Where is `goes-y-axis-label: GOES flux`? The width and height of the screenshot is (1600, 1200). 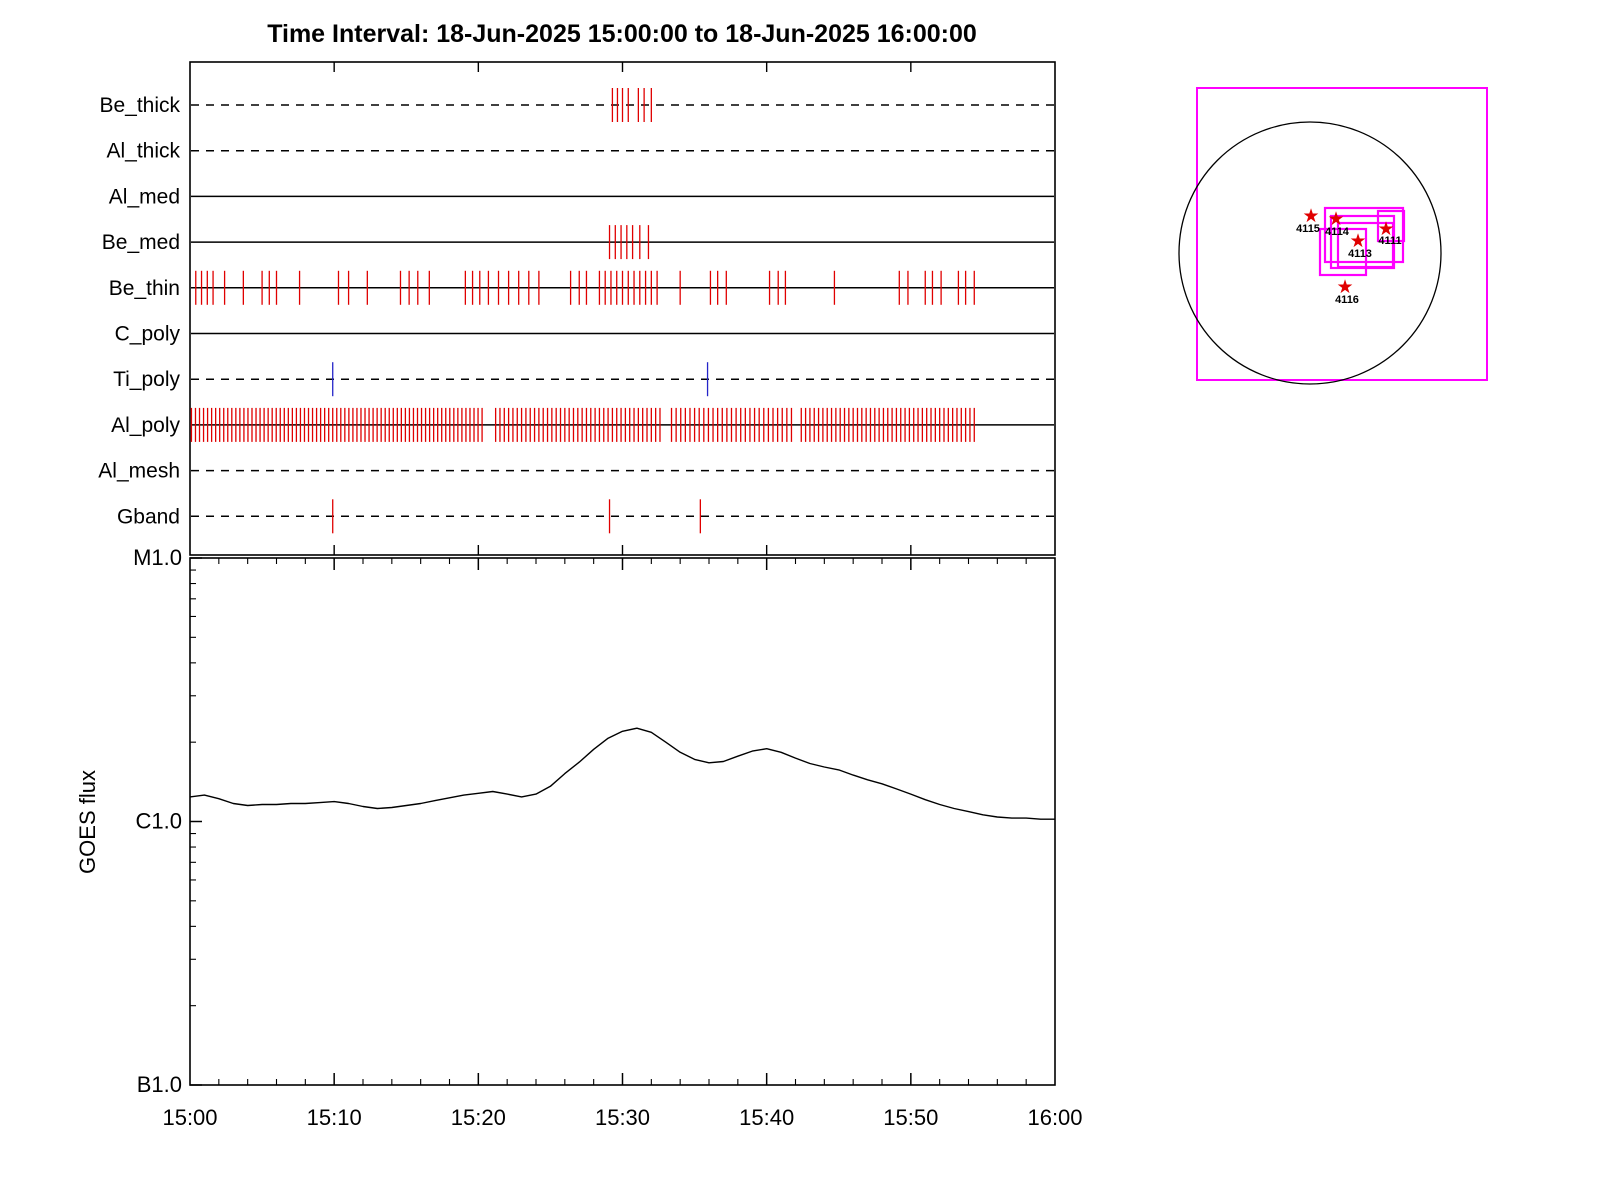
goes-y-axis-label: GOES flux is located at coordinates (87, 822).